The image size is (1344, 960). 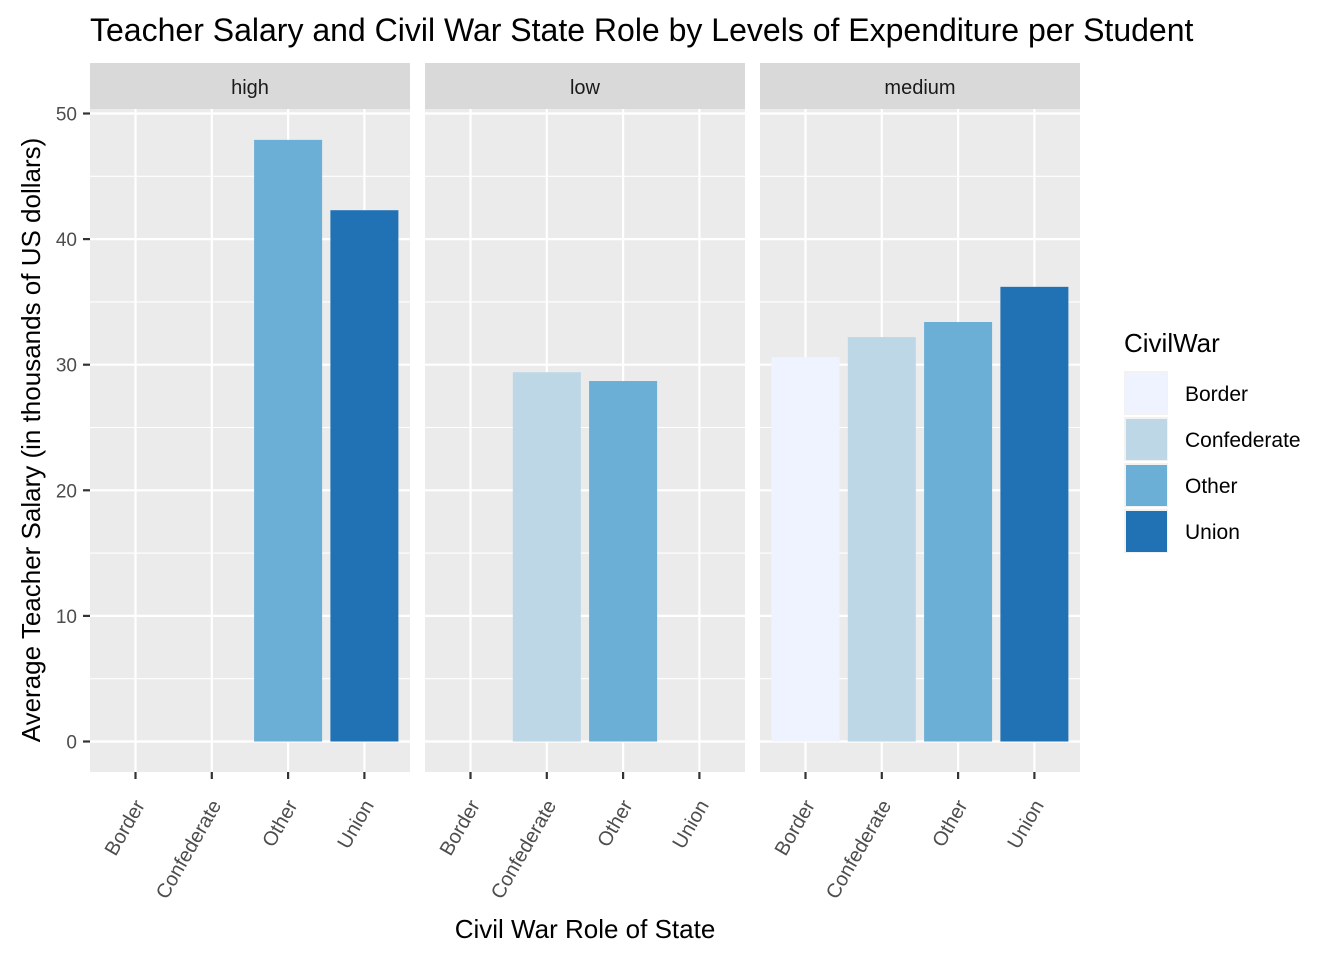 What do you see at coordinates (66, 366) in the screenshot?
I see `y-tick-label: 30` at bounding box center [66, 366].